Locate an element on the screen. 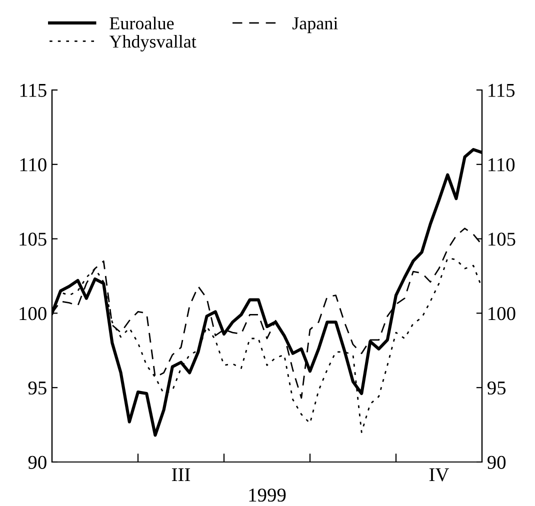 The width and height of the screenshot is (535, 506). y2-tick-label: 100 is located at coordinates (502, 313).